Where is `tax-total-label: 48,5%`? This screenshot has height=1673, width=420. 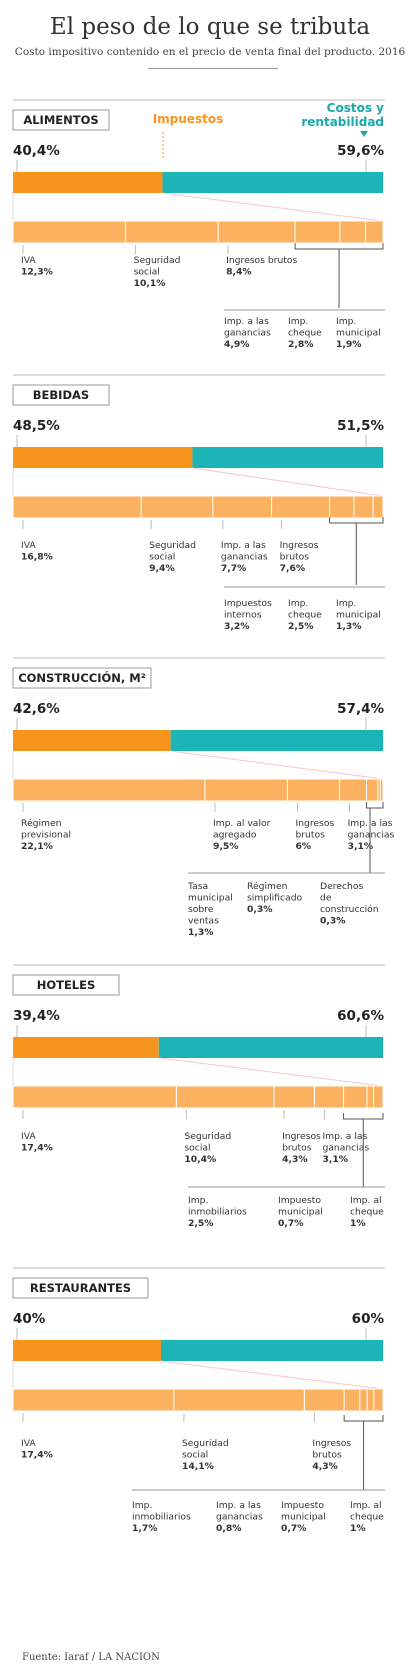 tax-total-label: 48,5% is located at coordinates (36, 426).